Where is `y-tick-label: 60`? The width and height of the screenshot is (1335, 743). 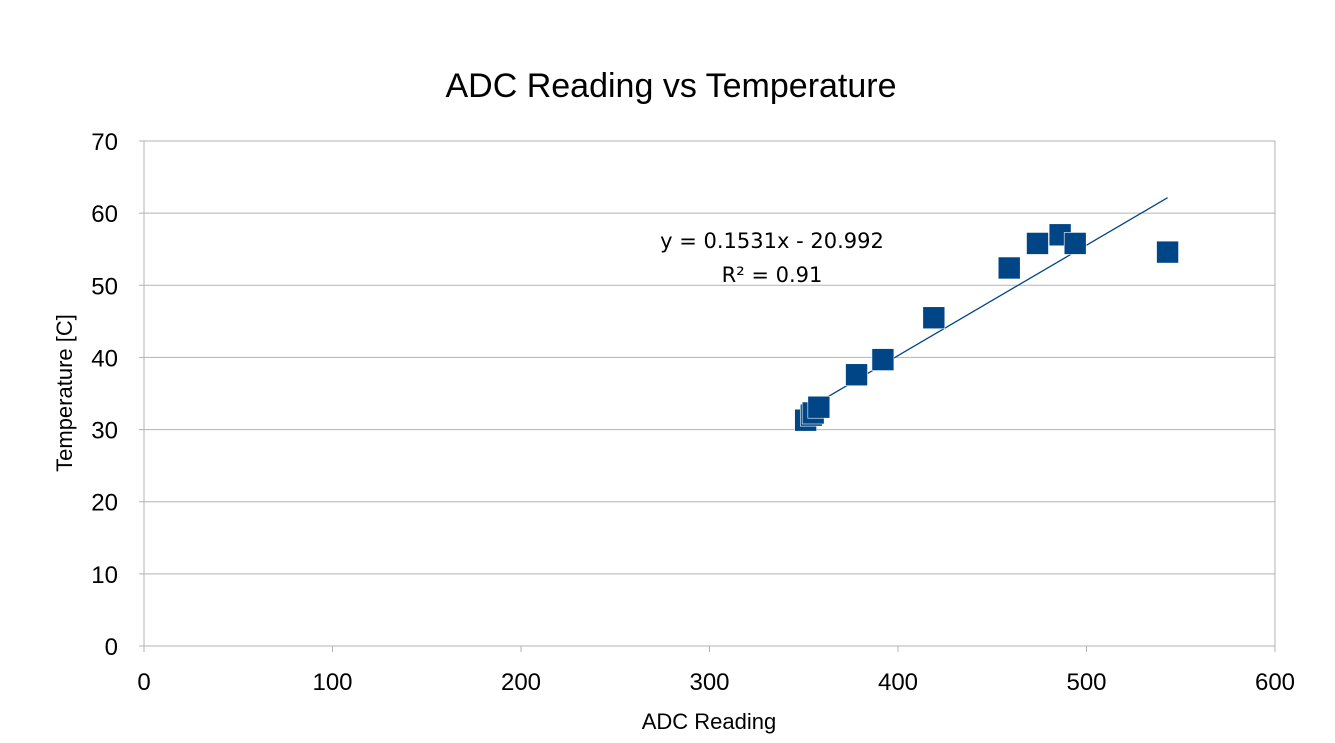
y-tick-label: 60 is located at coordinates (104, 214).